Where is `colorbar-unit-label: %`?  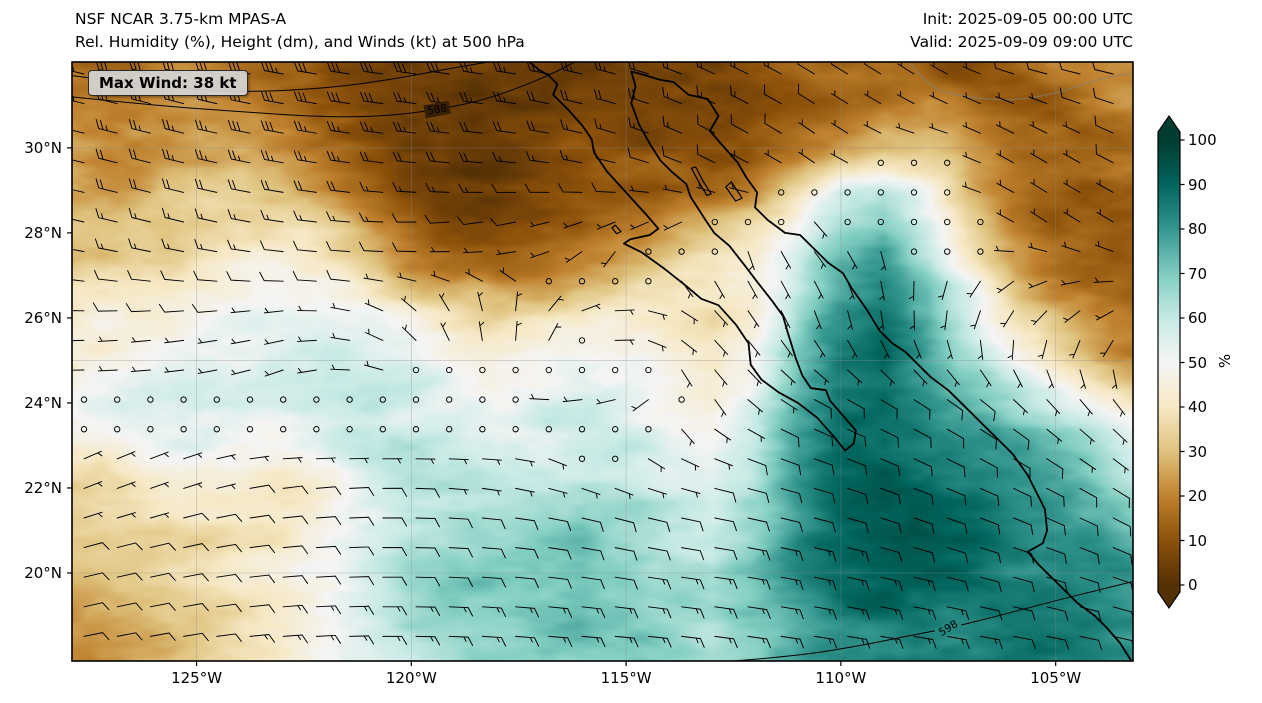 colorbar-unit-label: % is located at coordinates (1225, 361).